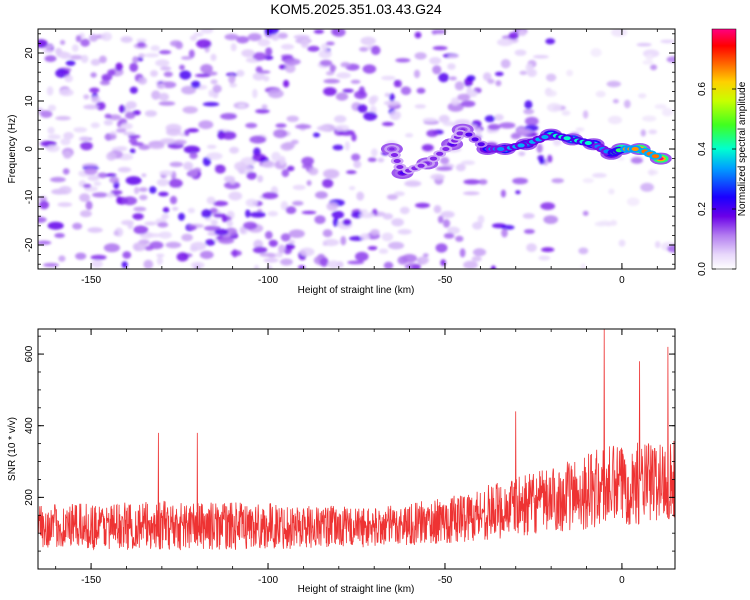 The height and width of the screenshot is (600, 750). Describe the element at coordinates (29, 497) in the screenshot. I see `y-tick-label: 200` at that location.